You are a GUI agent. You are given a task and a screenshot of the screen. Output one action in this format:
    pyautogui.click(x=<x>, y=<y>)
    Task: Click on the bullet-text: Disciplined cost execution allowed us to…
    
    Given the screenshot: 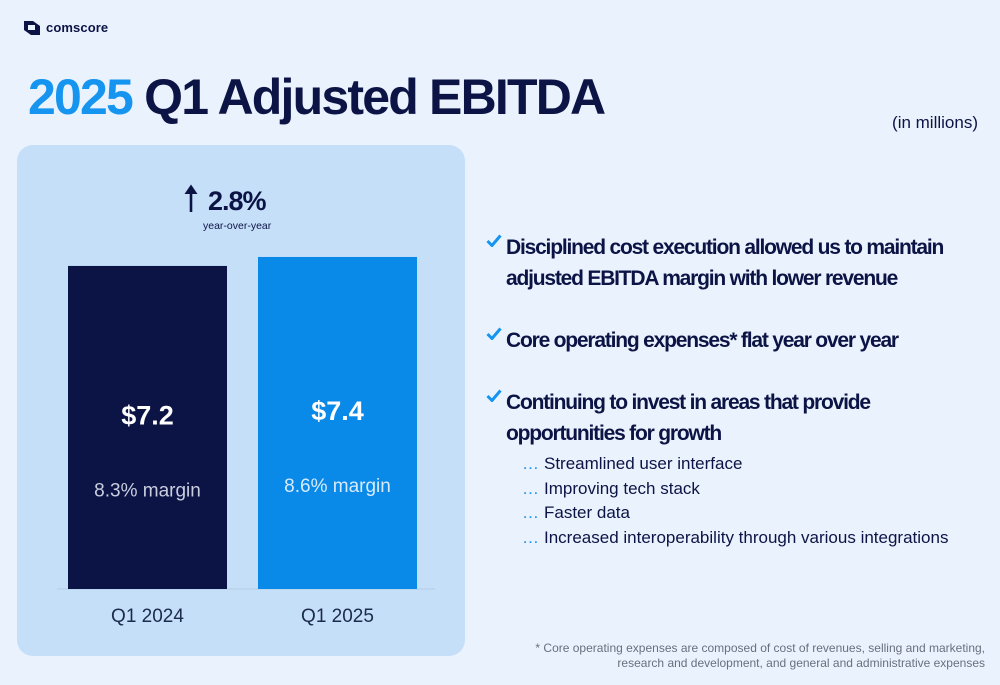 What is the action you would take?
    pyautogui.click(x=725, y=263)
    